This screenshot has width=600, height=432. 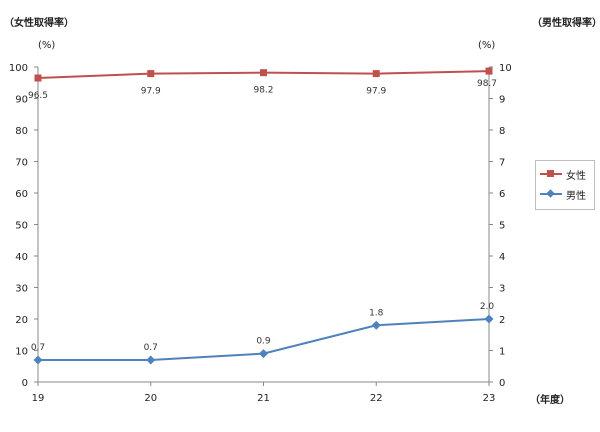 What do you see at coordinates (489, 398) in the screenshot?
I see `x-tick-label: 23` at bounding box center [489, 398].